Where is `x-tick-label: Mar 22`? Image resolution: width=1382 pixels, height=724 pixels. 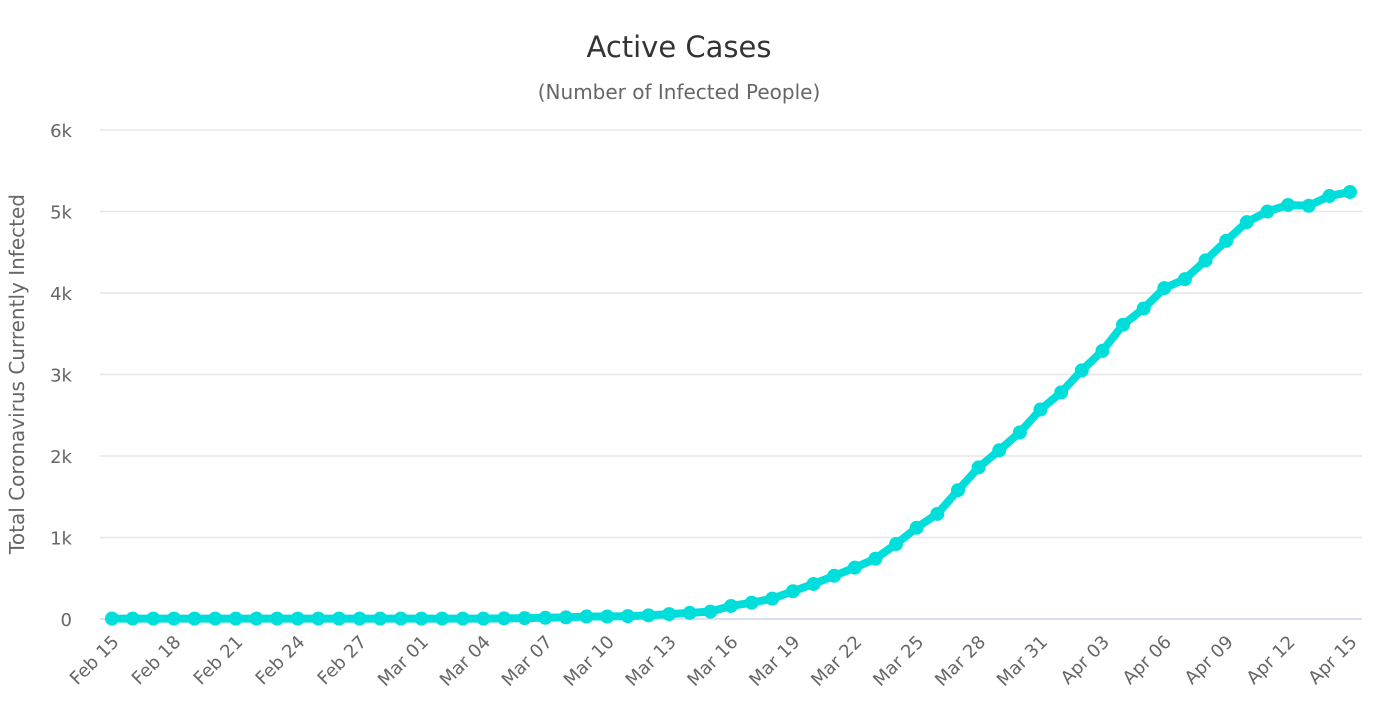 x-tick-label: Mar 22 is located at coordinates (836, 661).